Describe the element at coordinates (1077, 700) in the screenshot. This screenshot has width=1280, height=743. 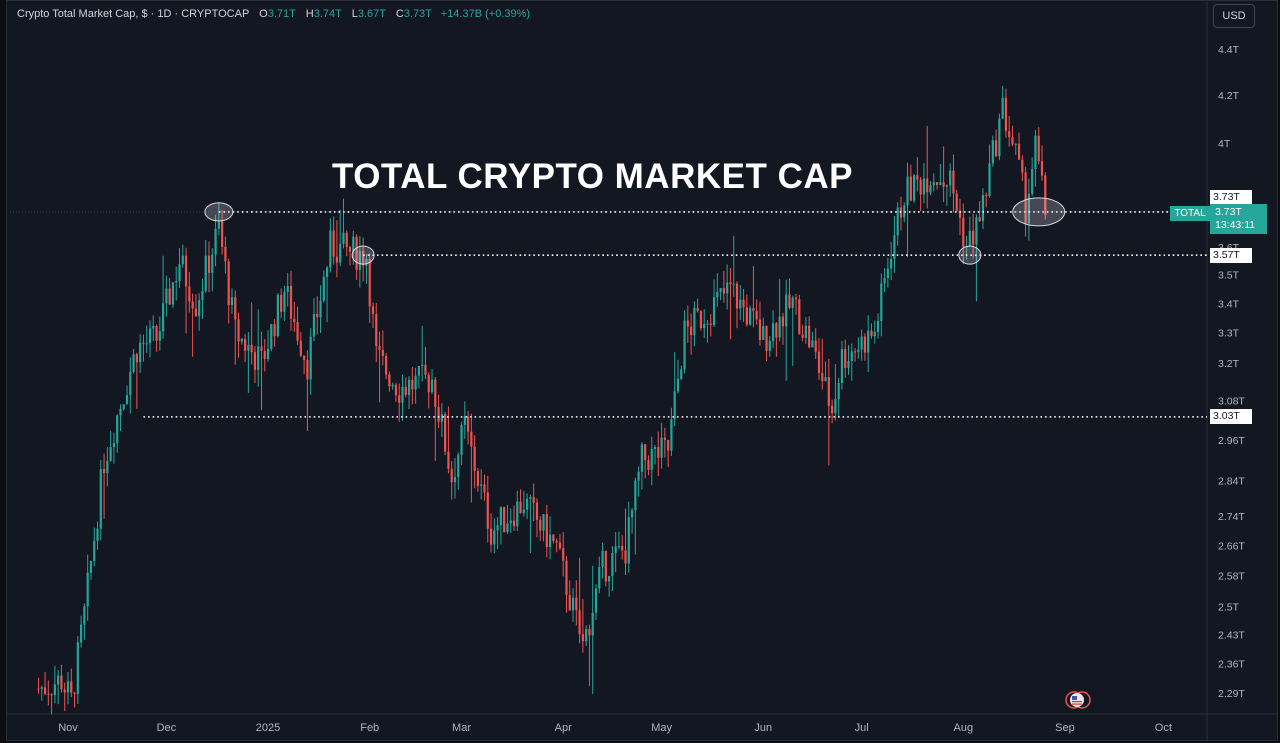
I see `us-flag-event-icon` at that location.